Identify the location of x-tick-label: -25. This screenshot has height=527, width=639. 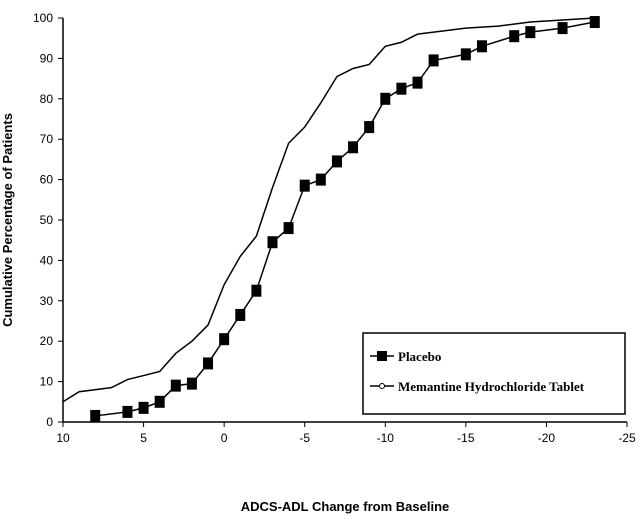
(627, 438).